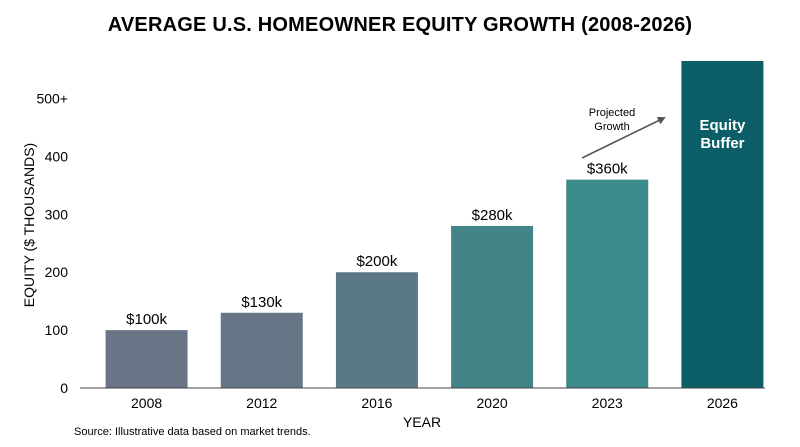  I want to click on bar-2008, so click(146, 359).